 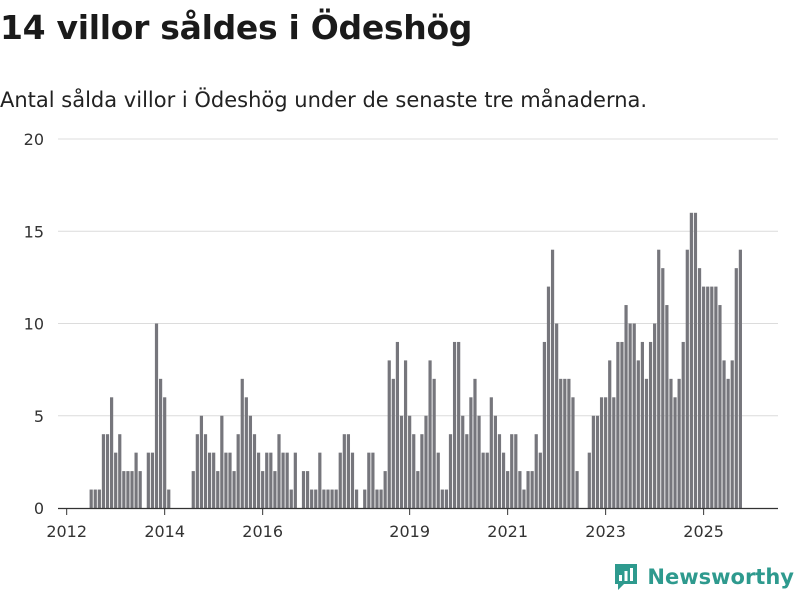 I want to click on x-tick-label: 2023, so click(x=605, y=531).